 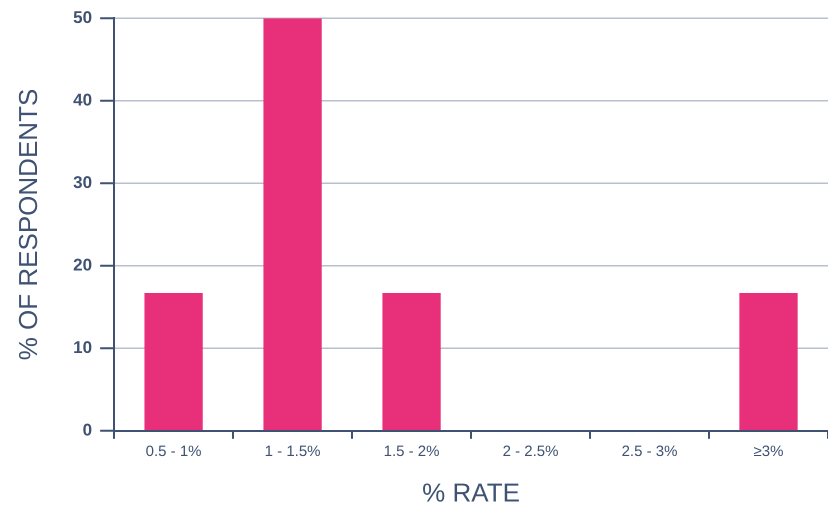 I want to click on x-tick-label: 1 - 1.5%, so click(x=292, y=451).